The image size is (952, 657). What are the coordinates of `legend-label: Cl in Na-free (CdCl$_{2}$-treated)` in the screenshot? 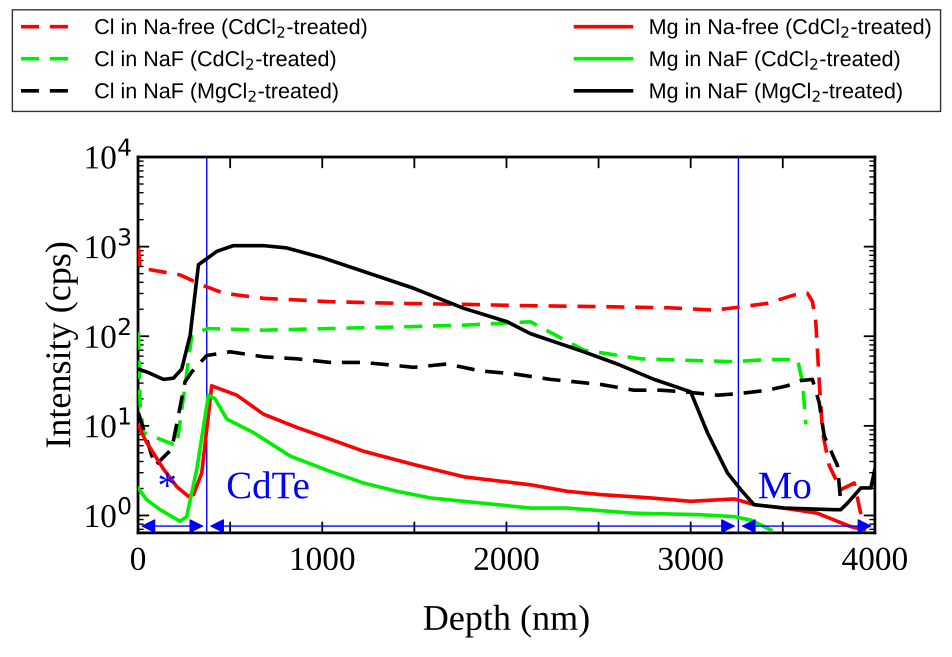 It's located at (230, 28).